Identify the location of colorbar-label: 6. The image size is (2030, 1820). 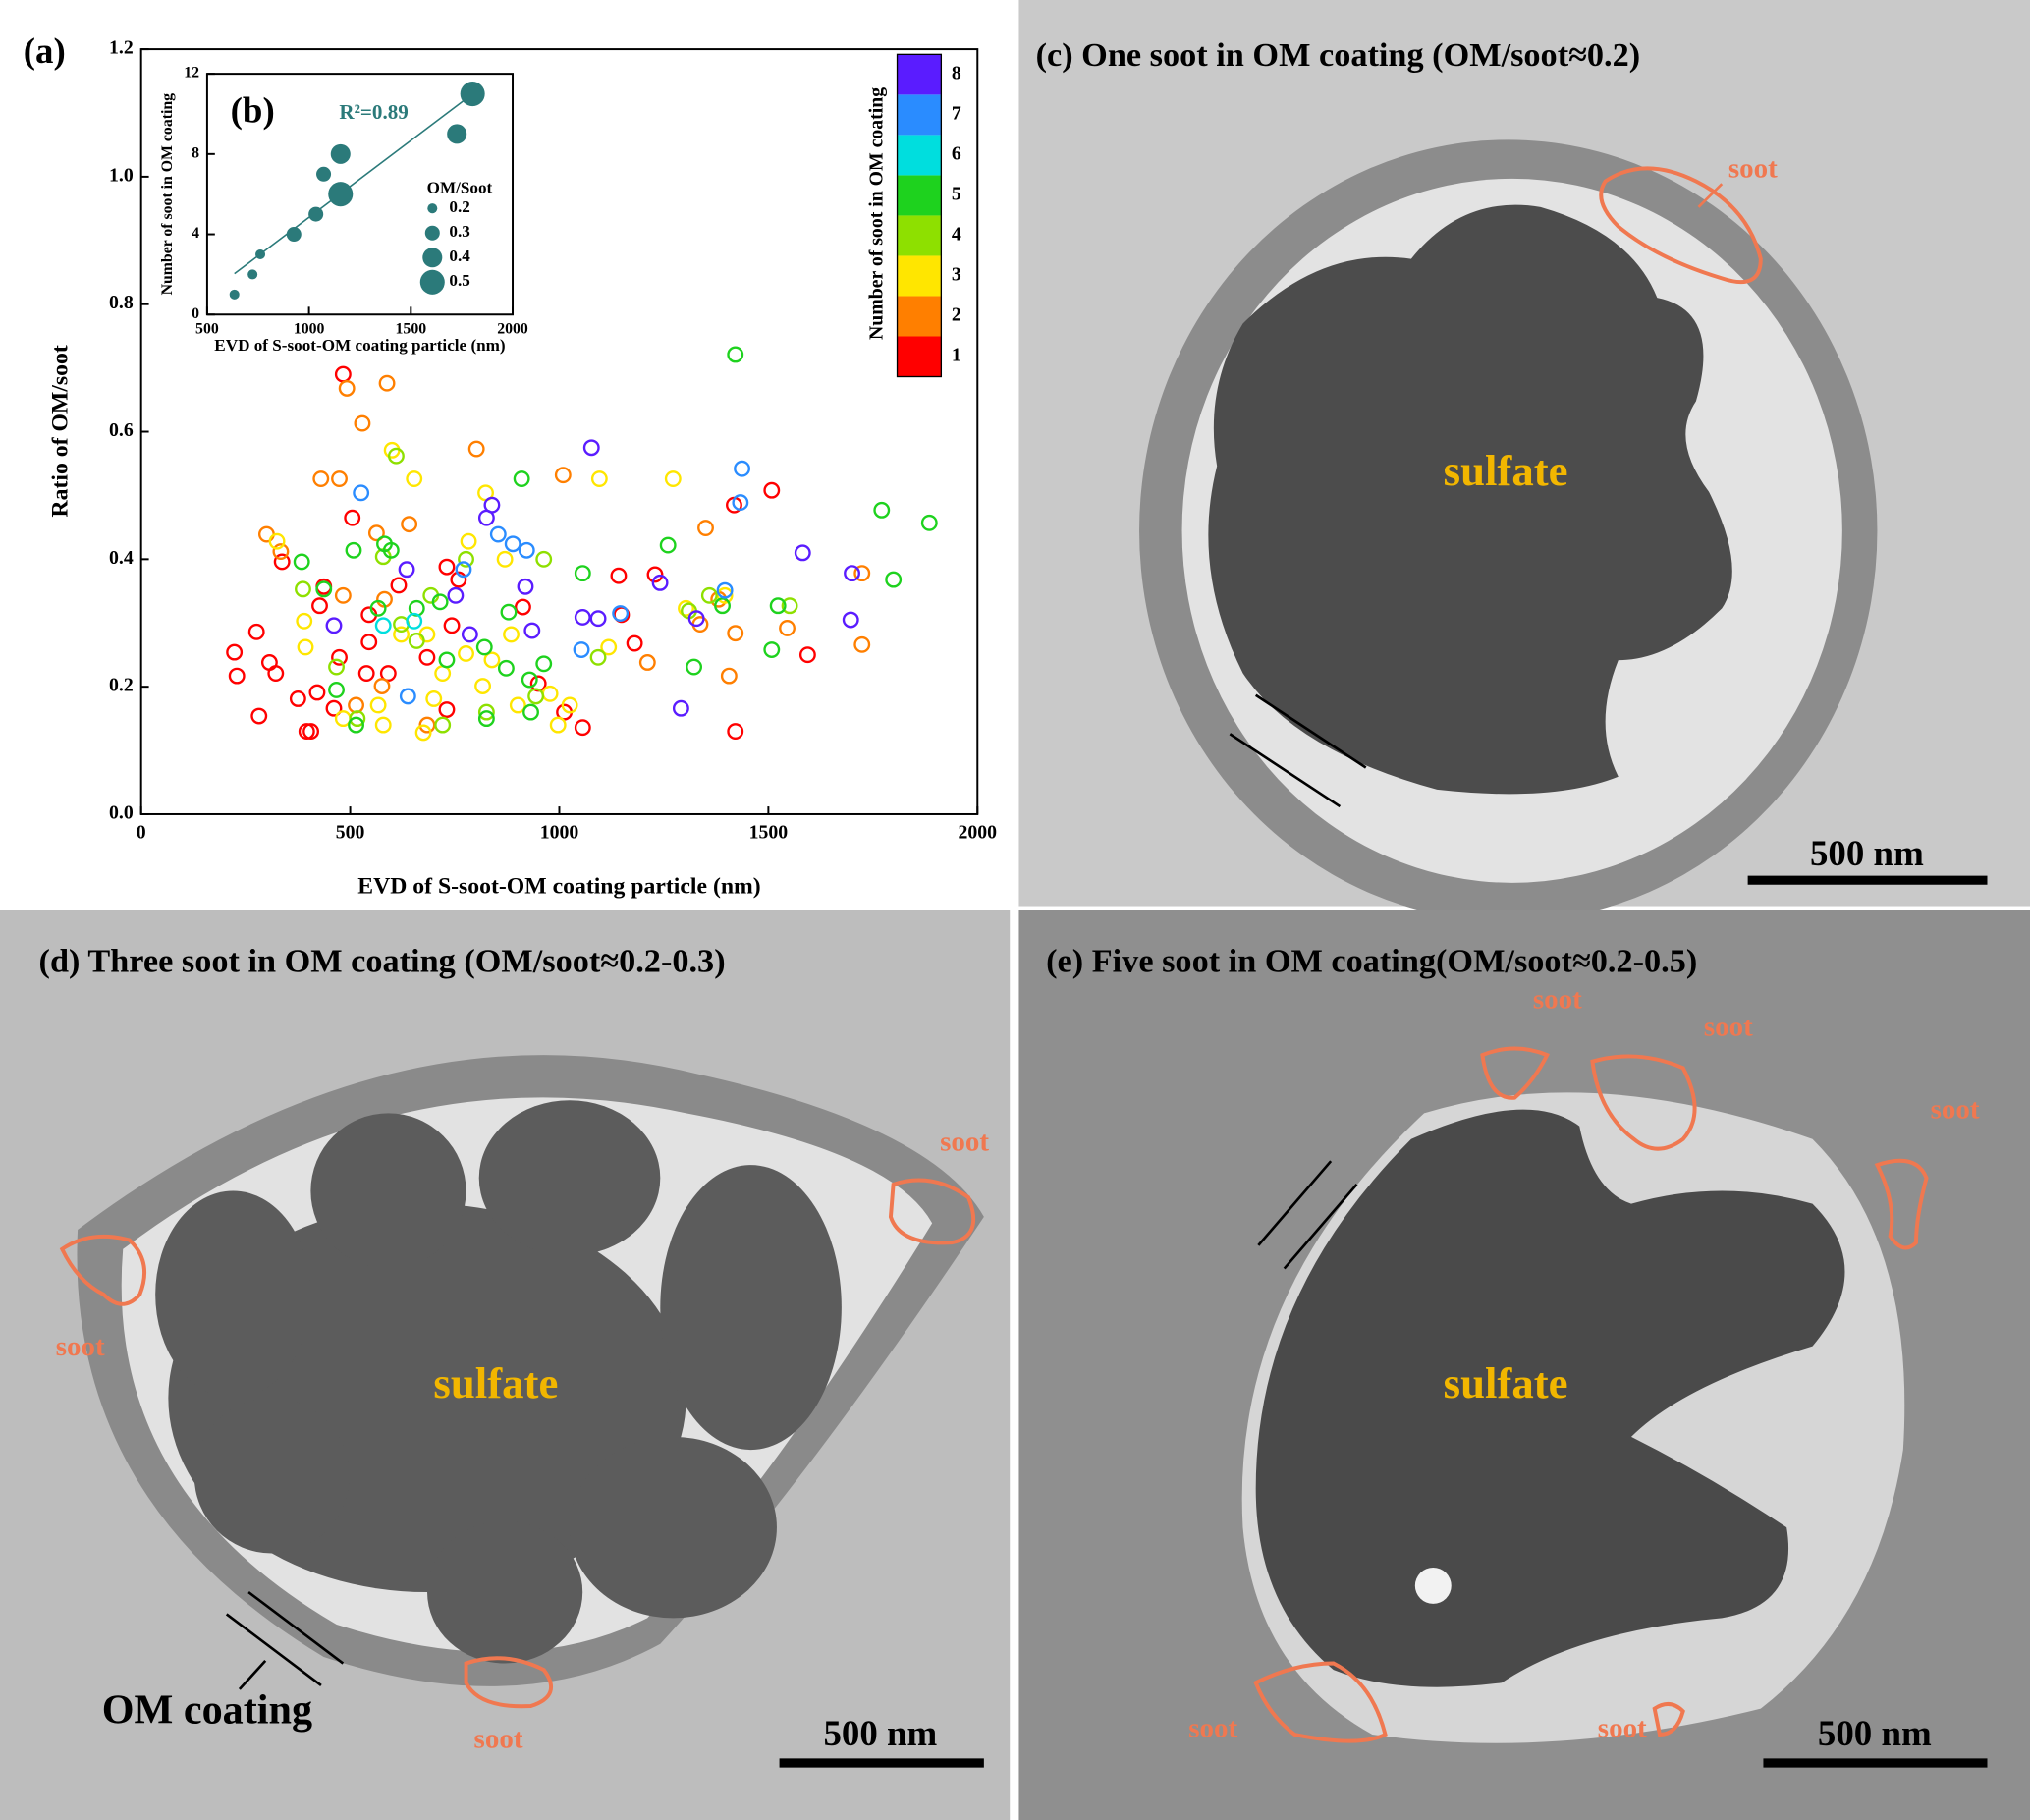
(956, 153).